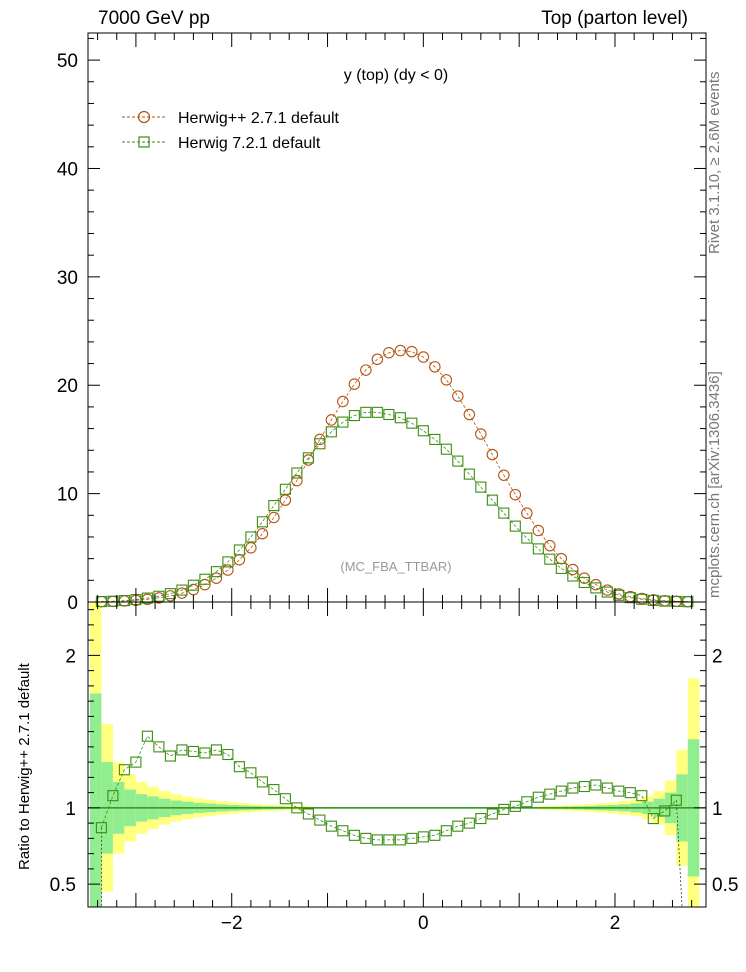 The height and width of the screenshot is (972, 746). I want to click on ratio-series, so click(389, 819).